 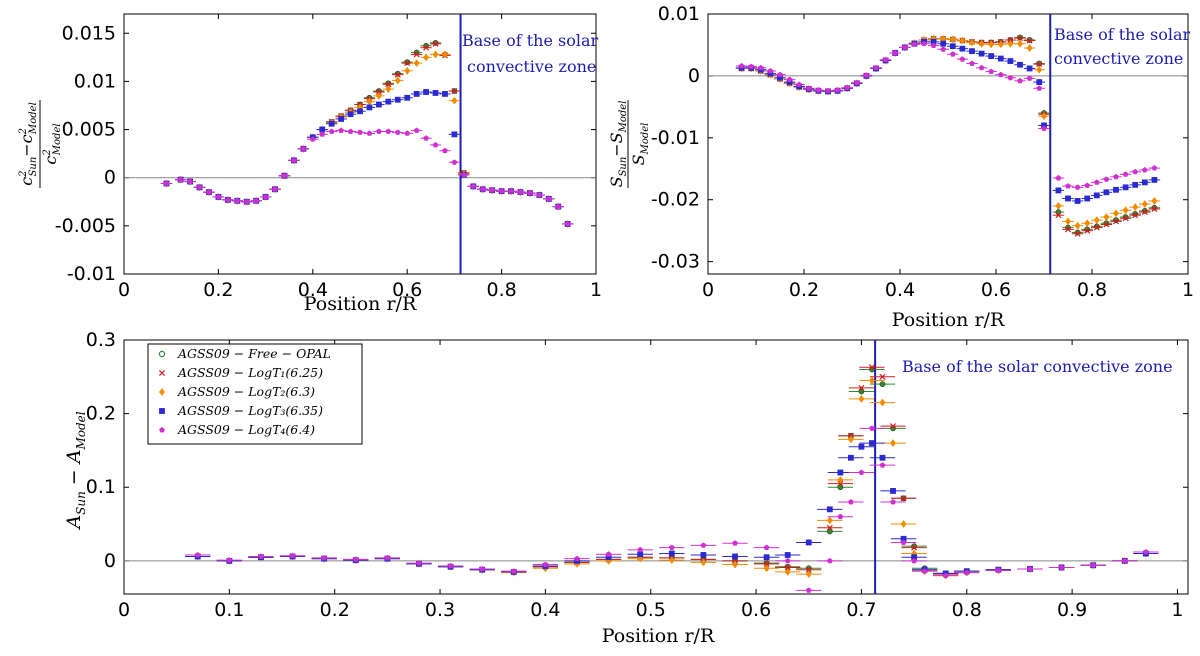 I want to click on x-tick-label: 1, so click(x=596, y=290).